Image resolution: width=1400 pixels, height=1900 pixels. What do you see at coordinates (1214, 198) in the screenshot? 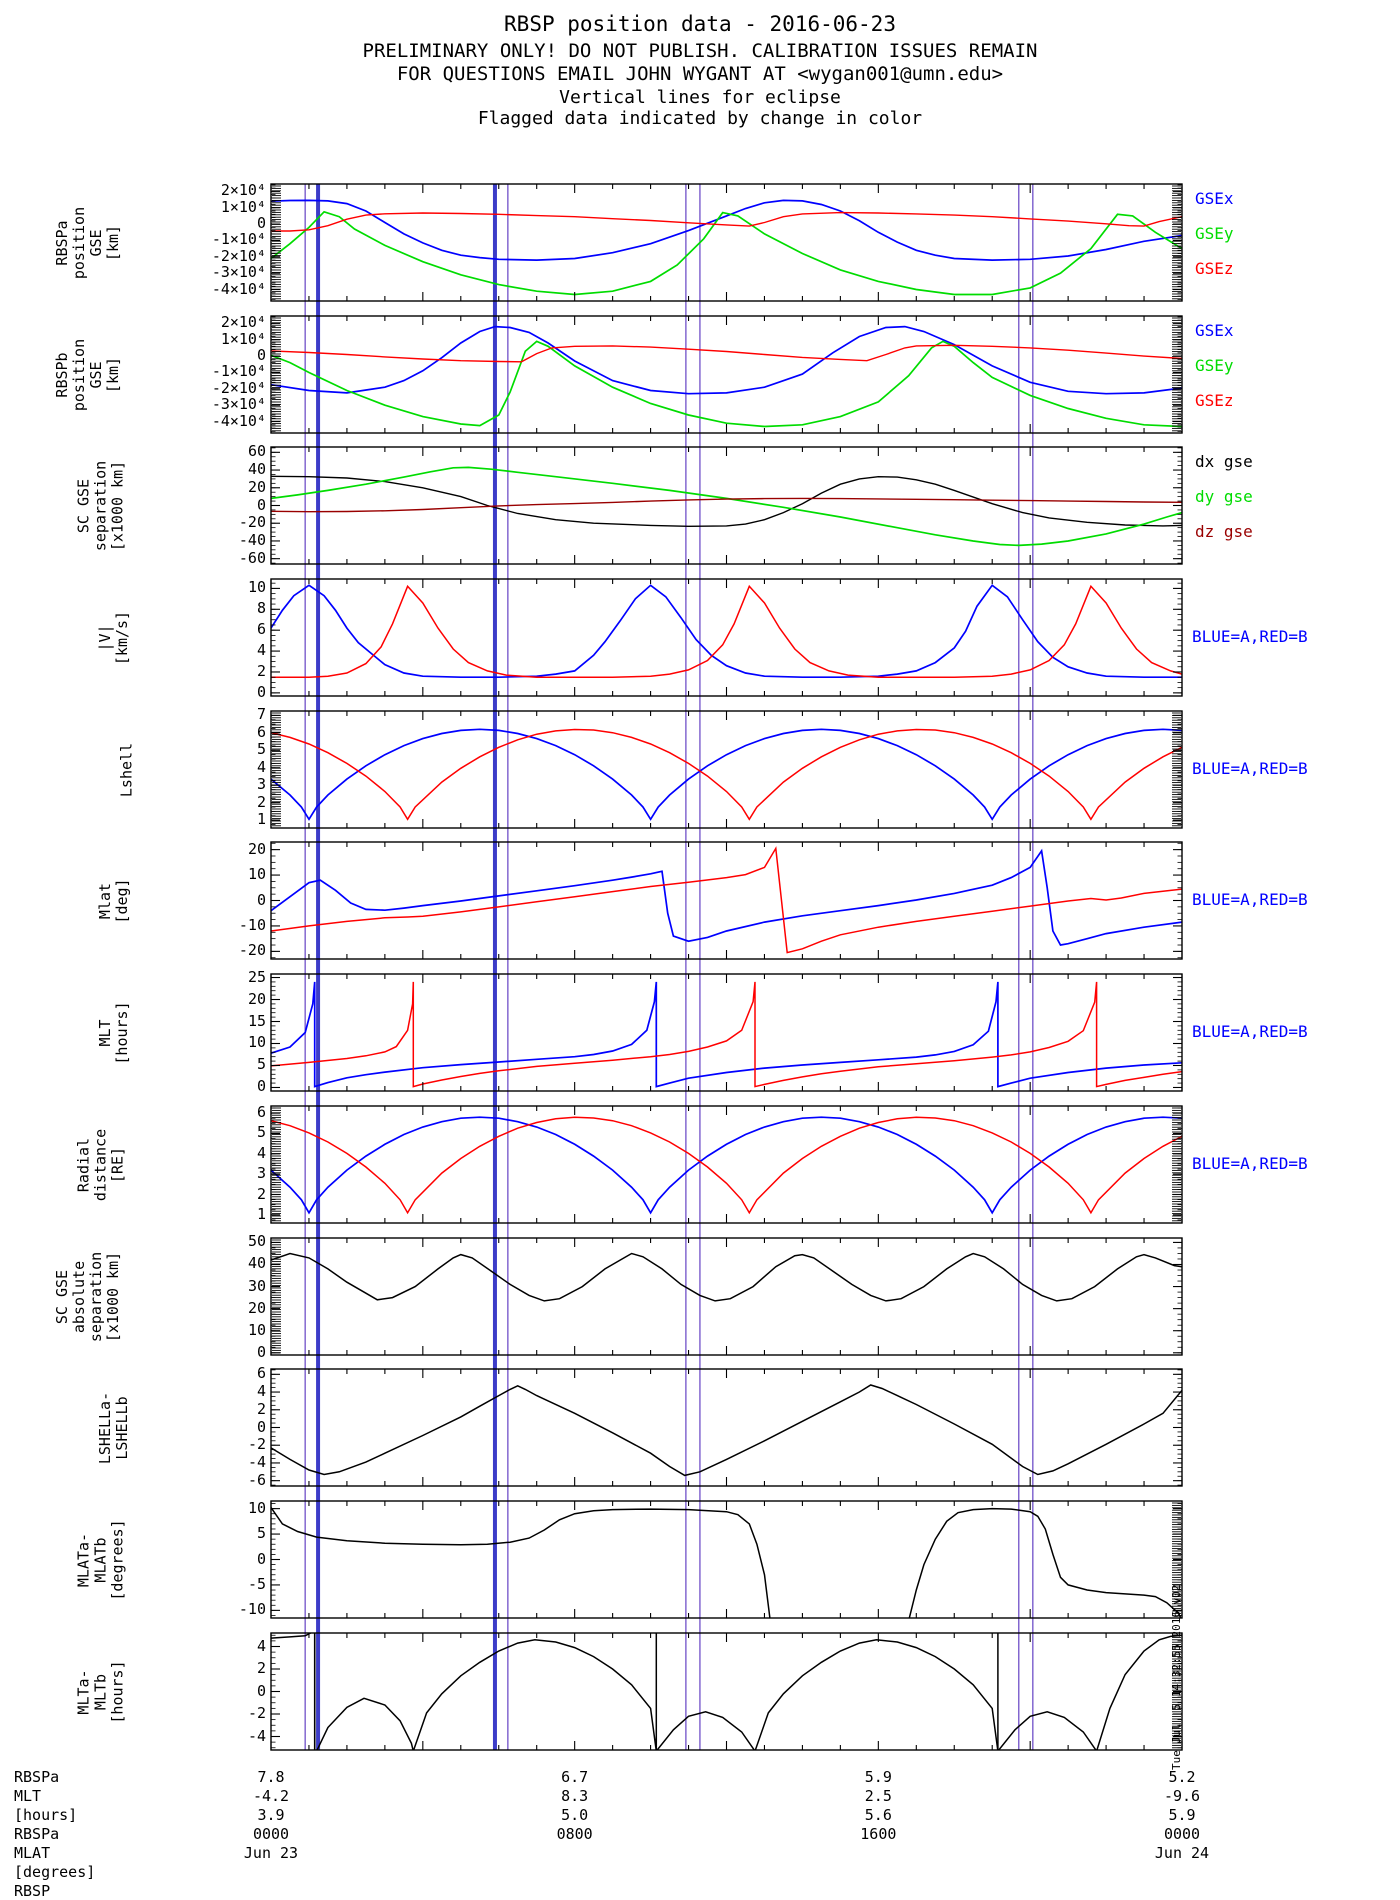
I see `legend-rbspa-gse-GSEx: GSEx` at bounding box center [1214, 198].